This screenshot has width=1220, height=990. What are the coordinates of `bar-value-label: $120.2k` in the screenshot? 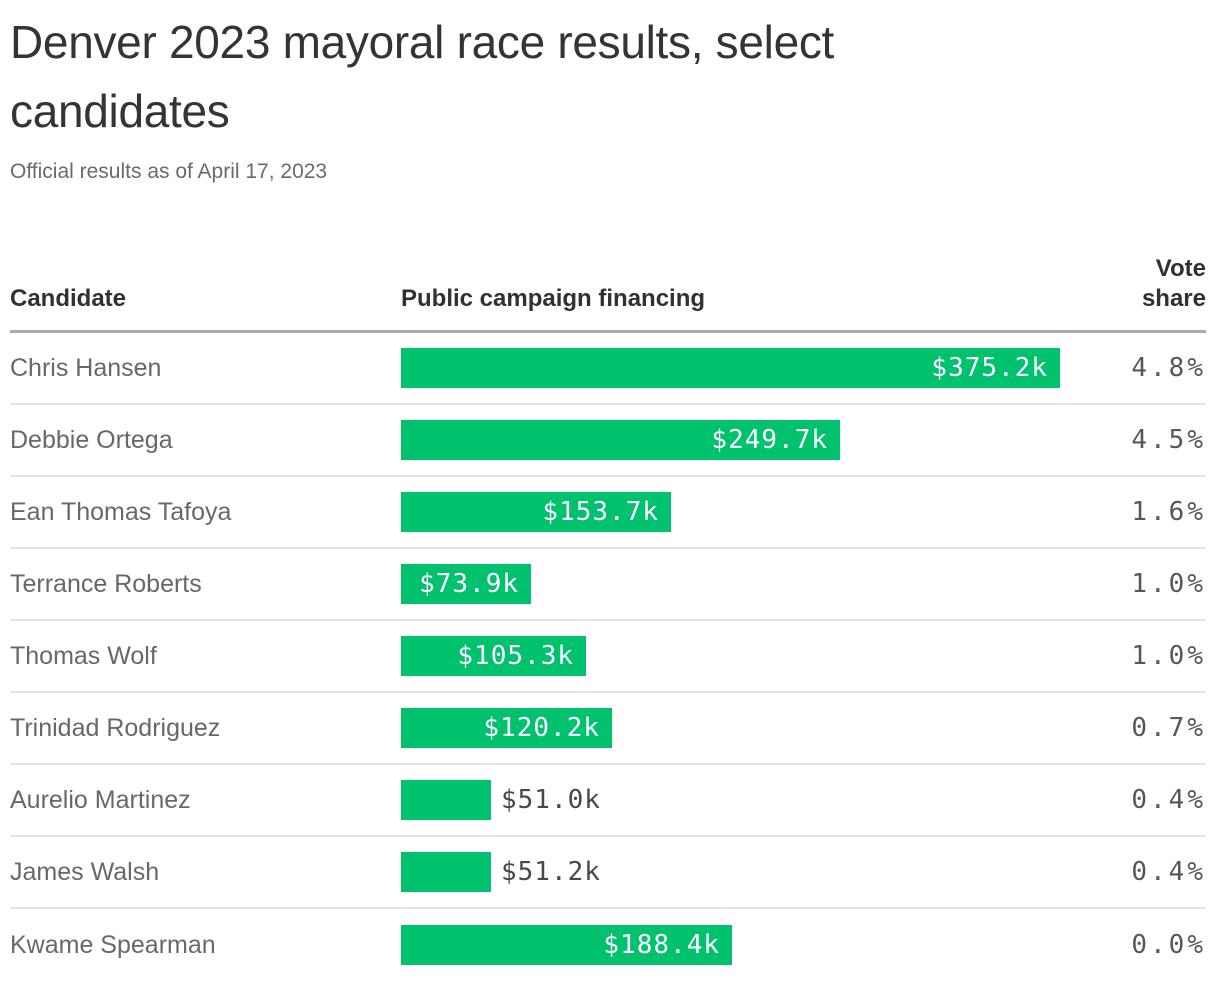 It's located at (541, 728).